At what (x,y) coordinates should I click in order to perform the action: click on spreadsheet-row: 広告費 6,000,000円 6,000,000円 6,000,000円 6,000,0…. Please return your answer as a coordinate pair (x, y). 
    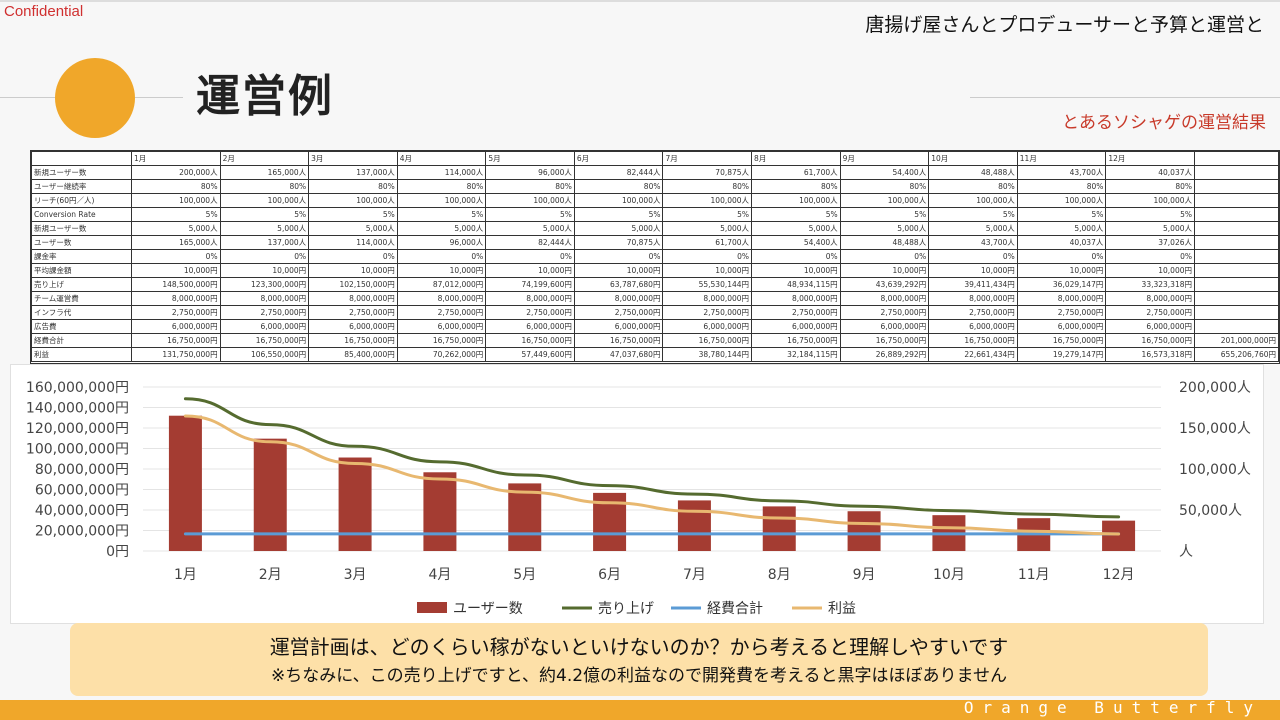
    Looking at the image, I should click on (655, 326).